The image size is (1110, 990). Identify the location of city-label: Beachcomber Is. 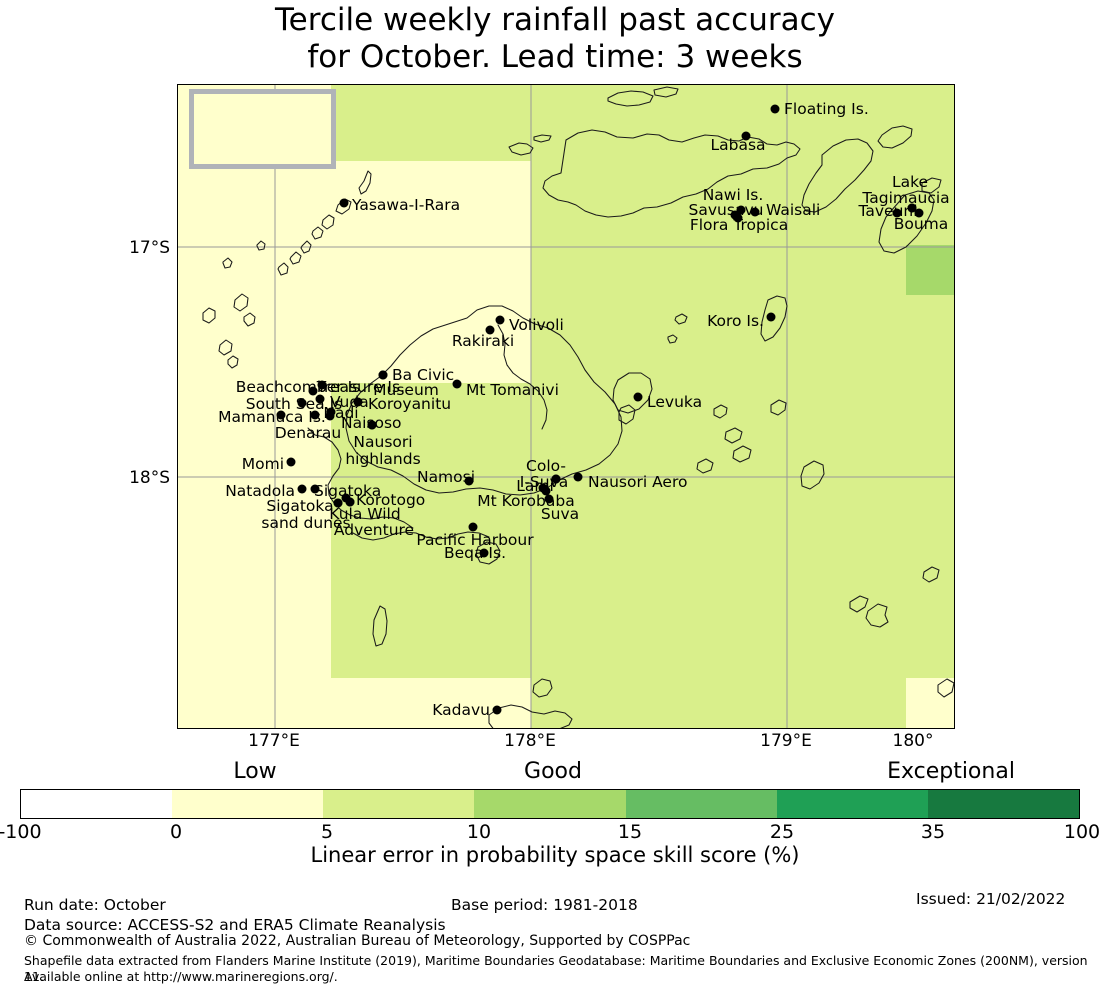
(298, 387).